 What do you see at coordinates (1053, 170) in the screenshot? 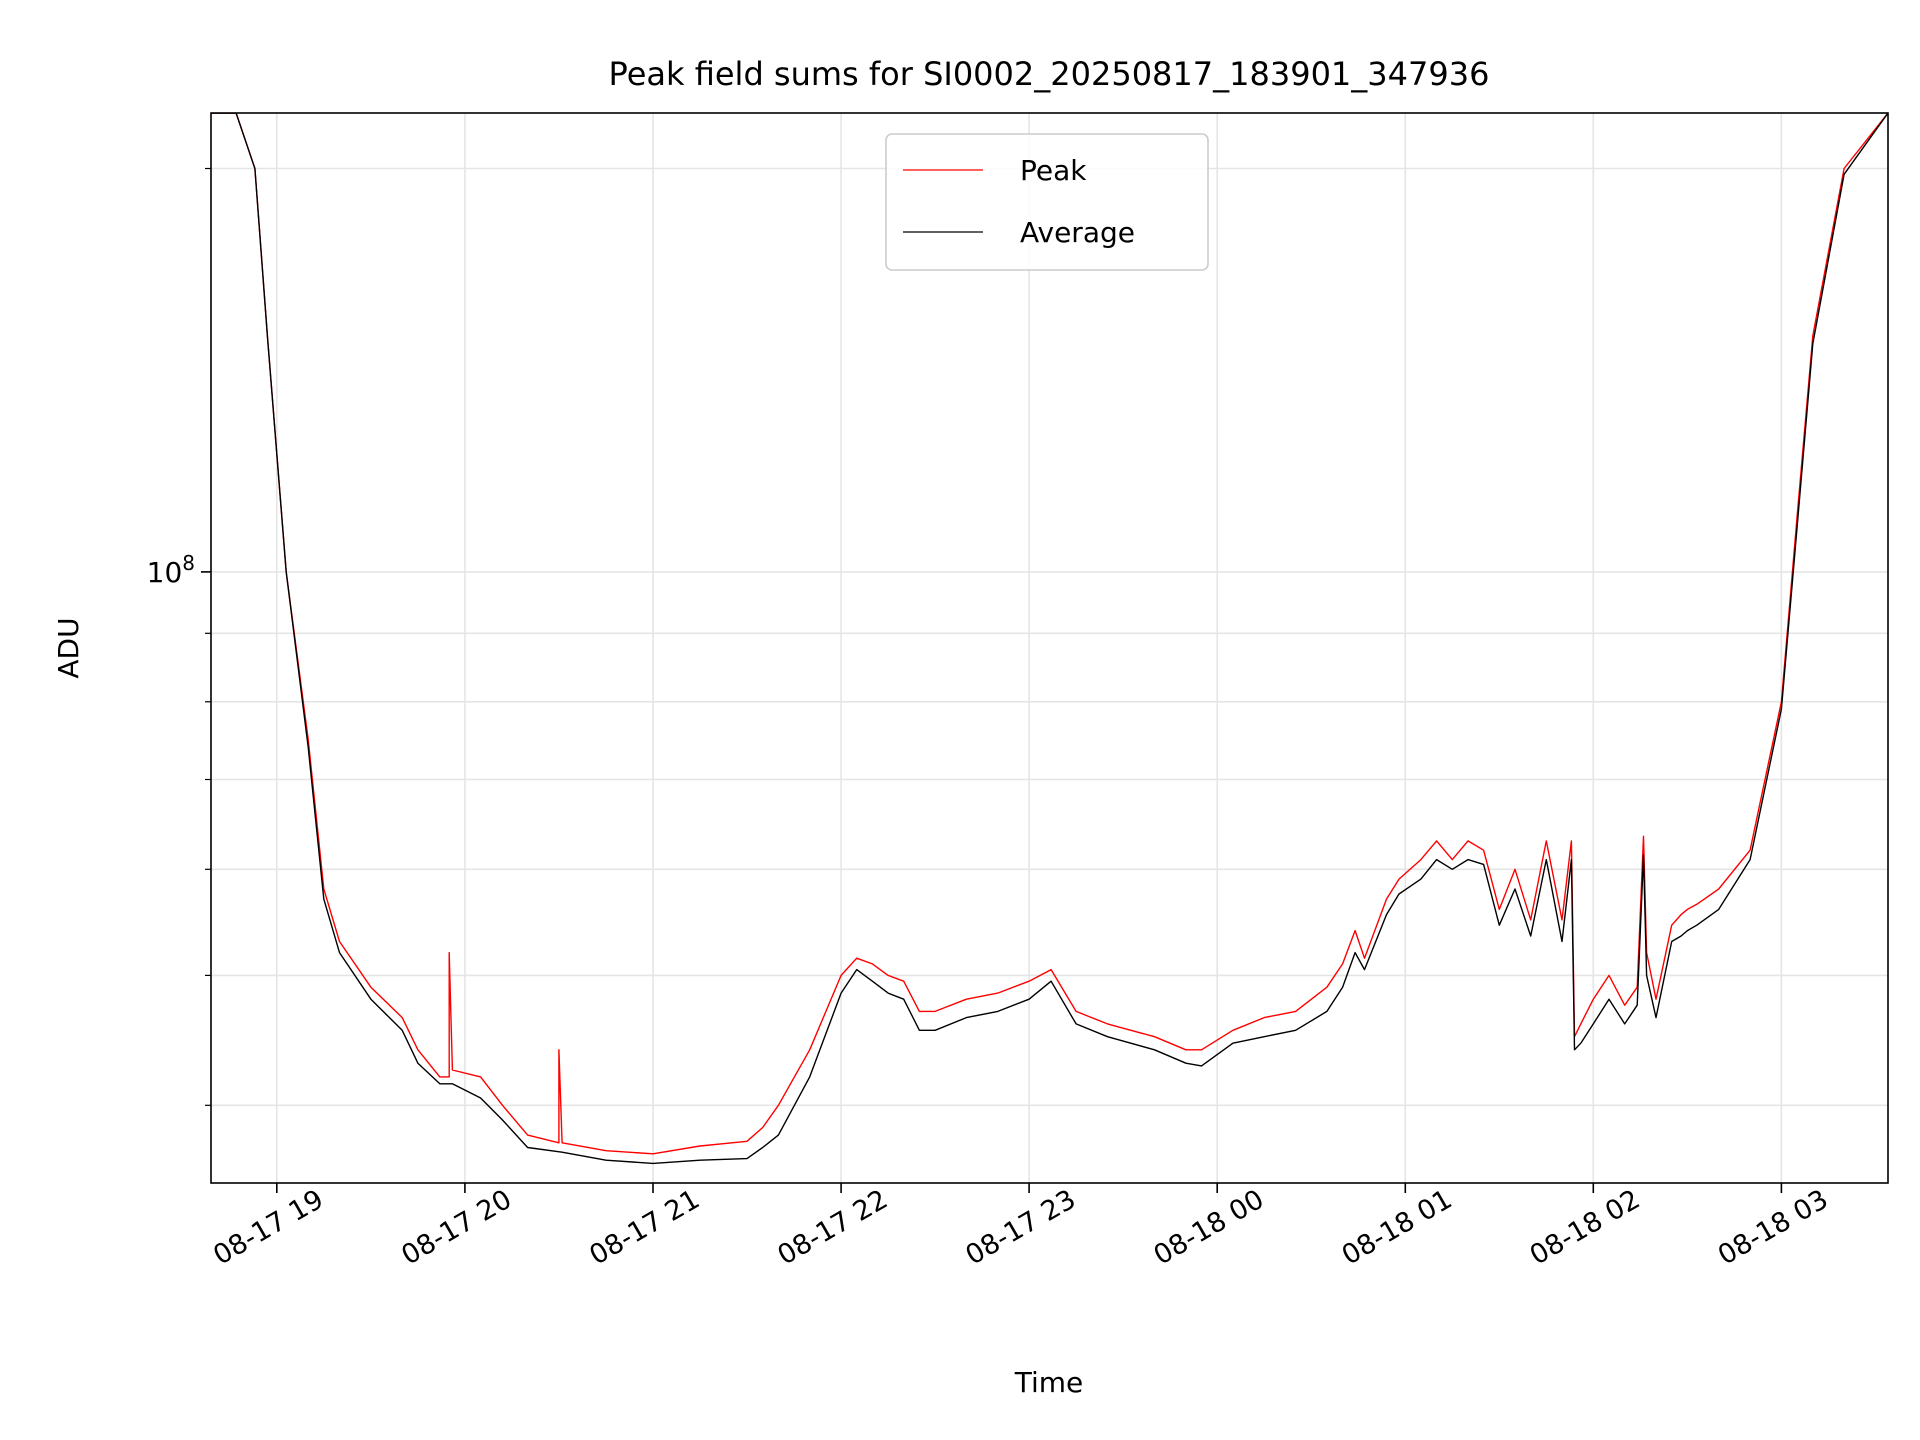
I see `legend-label-peak: Peak` at bounding box center [1053, 170].